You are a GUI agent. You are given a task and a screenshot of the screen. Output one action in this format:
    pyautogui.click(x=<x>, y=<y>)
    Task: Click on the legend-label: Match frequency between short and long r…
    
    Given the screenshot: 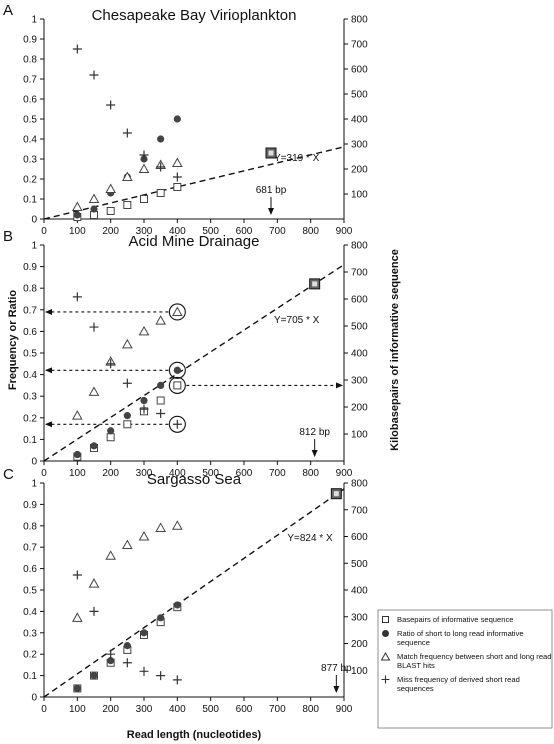 What is the action you would take?
    pyautogui.click(x=474, y=661)
    